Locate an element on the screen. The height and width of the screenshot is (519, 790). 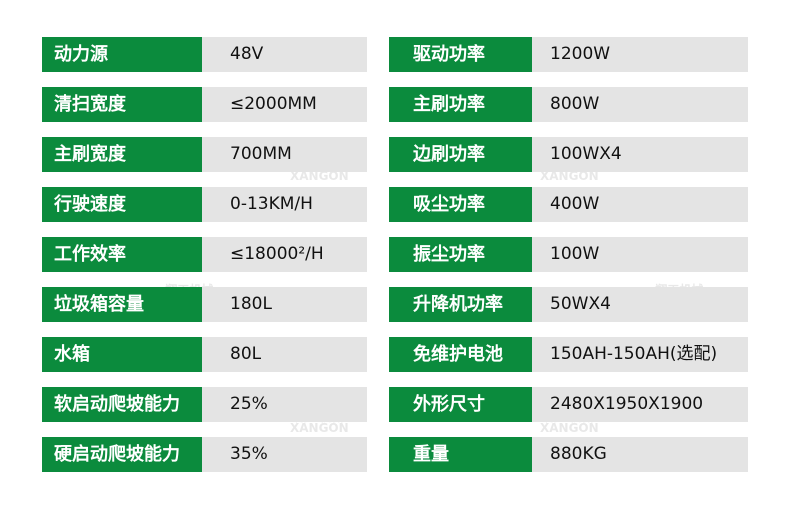
spec-value: 100WX4 is located at coordinates (640, 154).